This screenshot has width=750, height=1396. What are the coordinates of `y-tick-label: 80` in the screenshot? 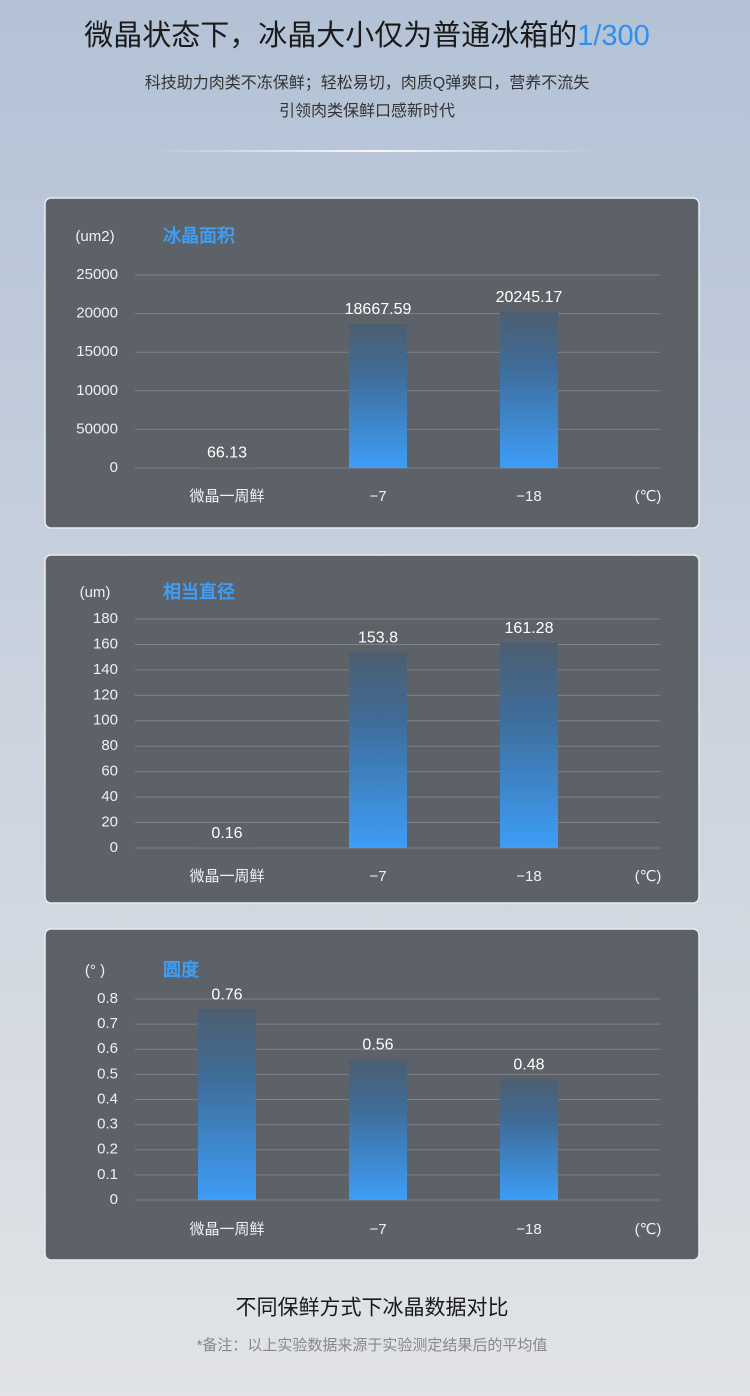 It's located at (109, 745).